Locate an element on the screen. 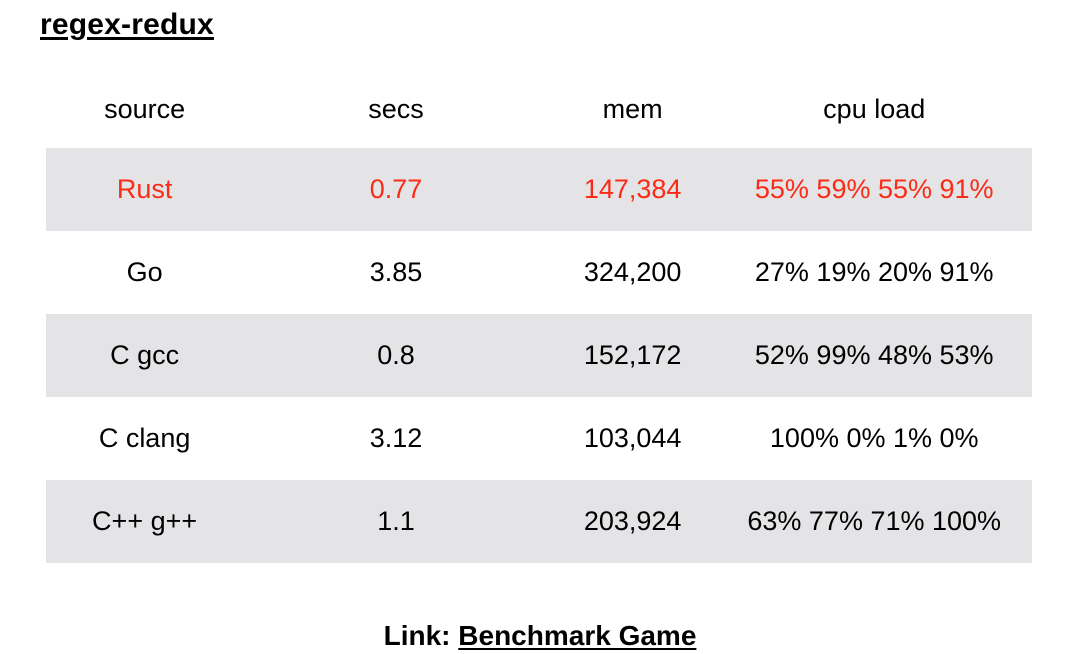 This screenshot has height=654, width=1080. footer-link-line: Link: Benchmark Game is located at coordinates (540, 636).